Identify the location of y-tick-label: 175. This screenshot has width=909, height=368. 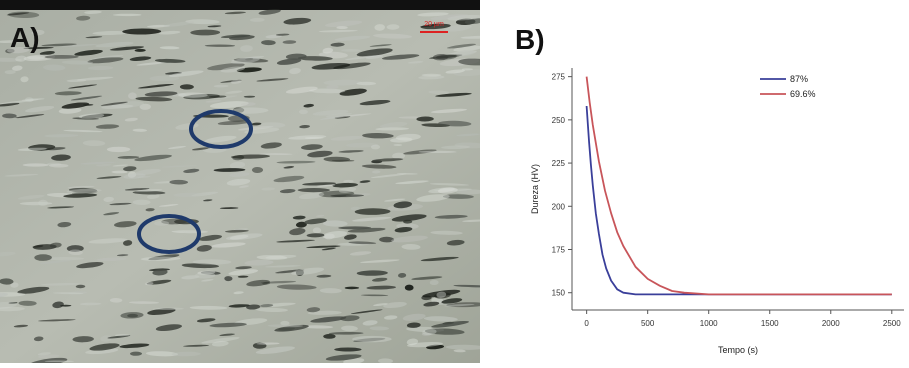
(559, 250).